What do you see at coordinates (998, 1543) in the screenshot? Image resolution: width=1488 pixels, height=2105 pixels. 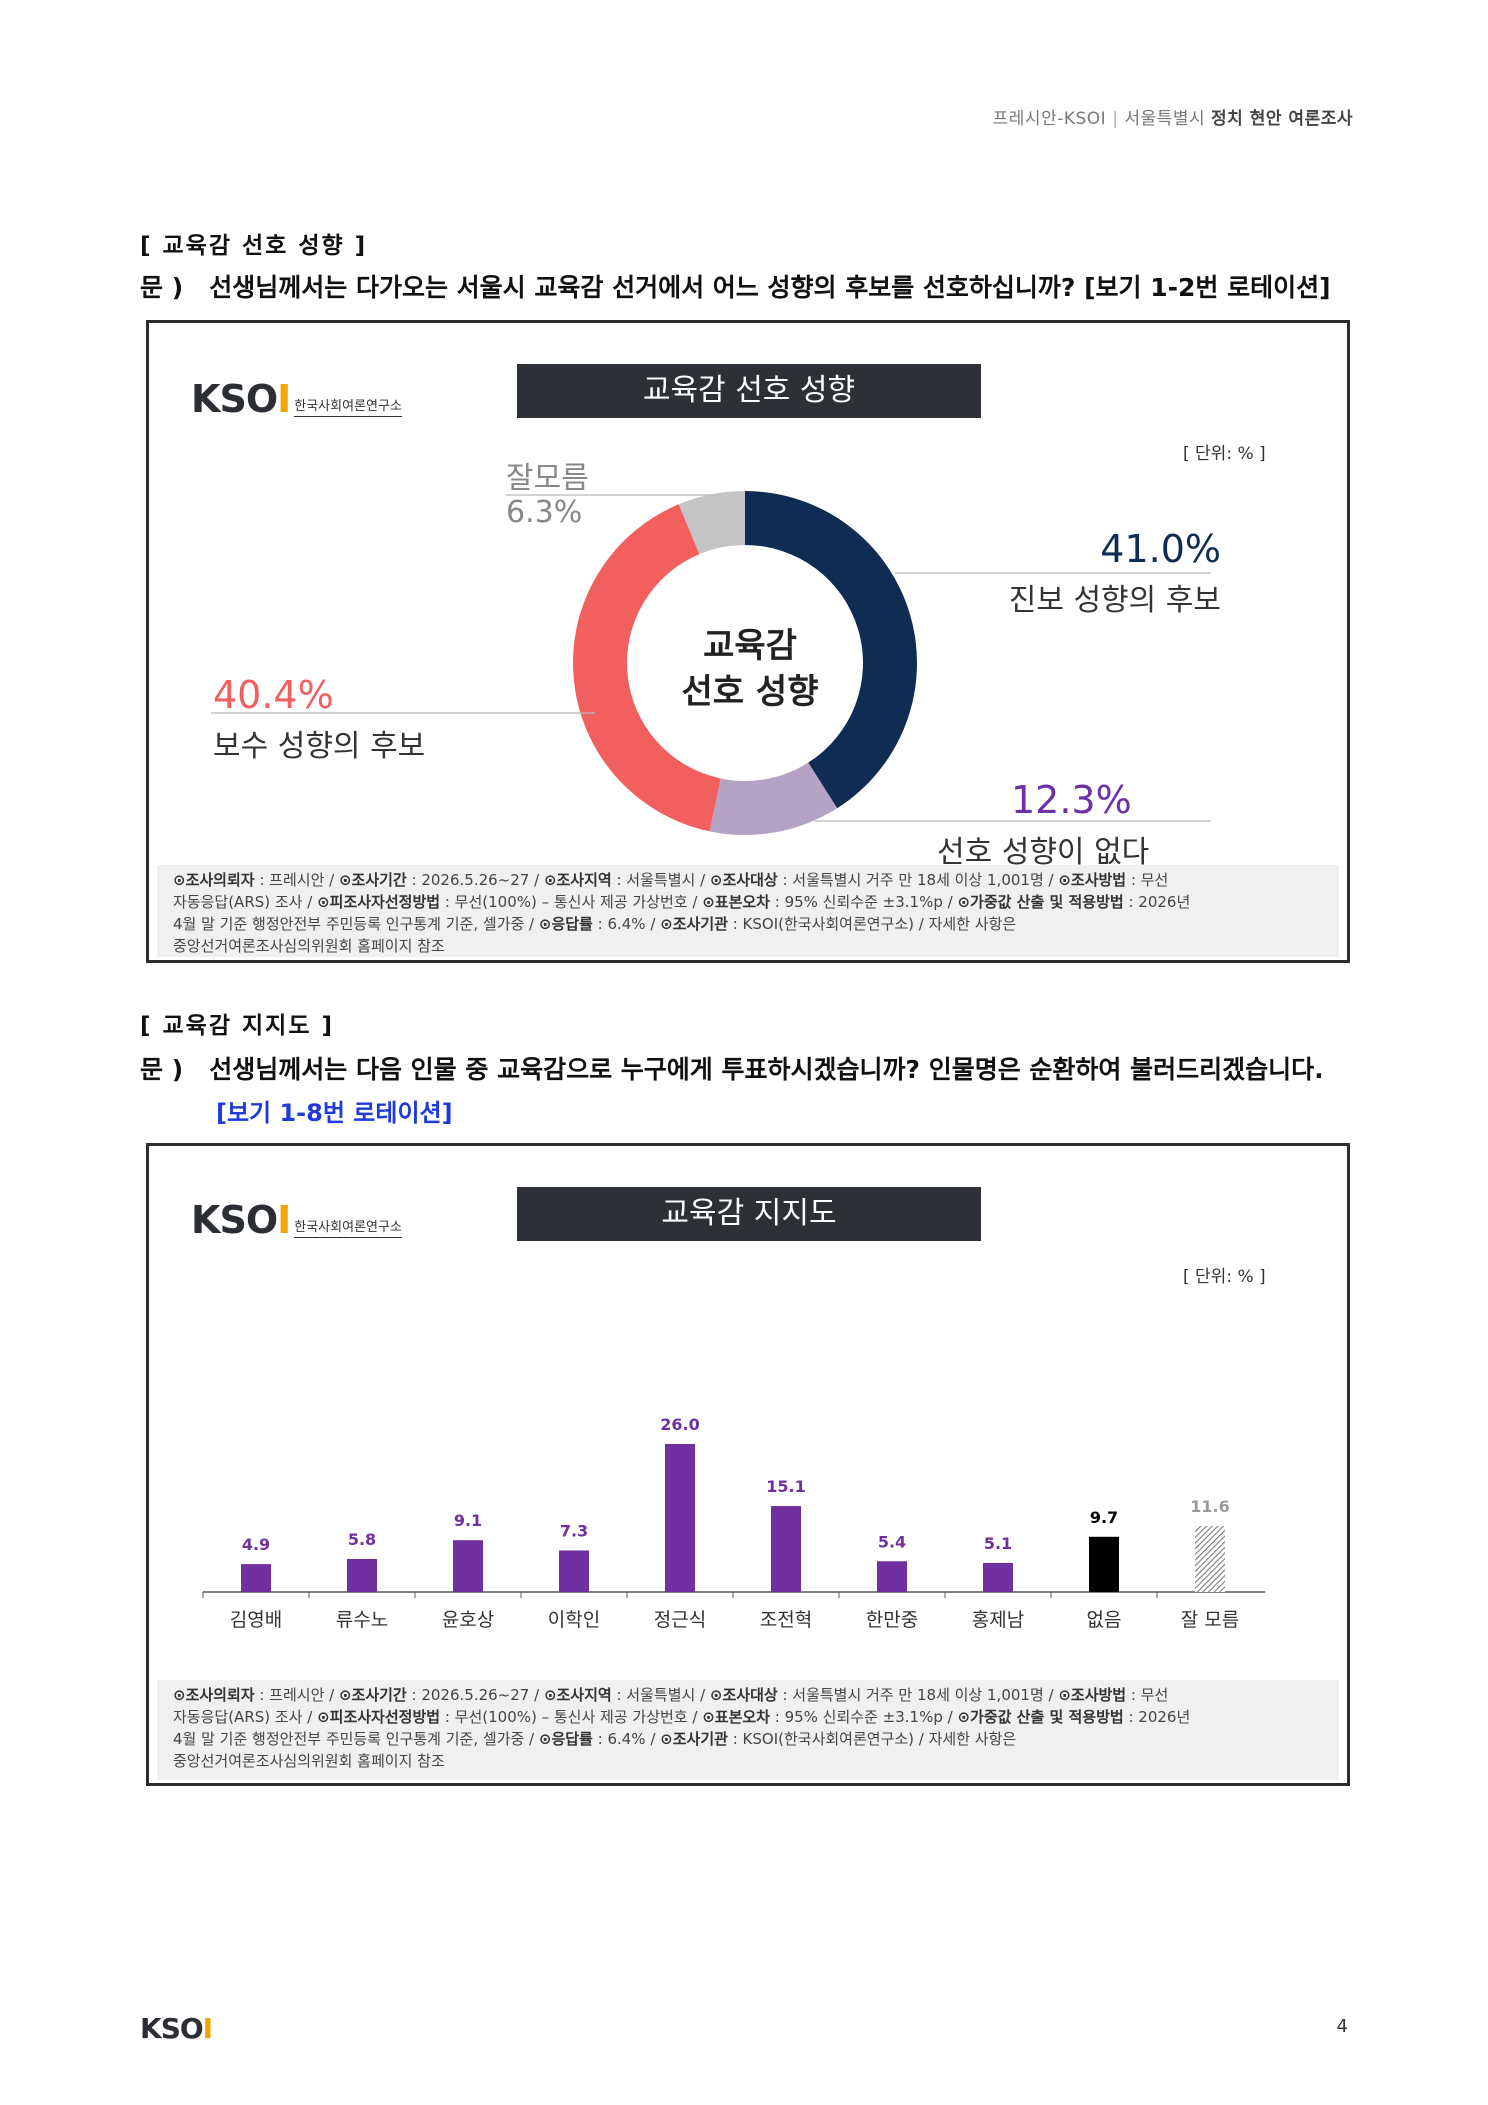 I see `bar-value-label: 5.1` at bounding box center [998, 1543].